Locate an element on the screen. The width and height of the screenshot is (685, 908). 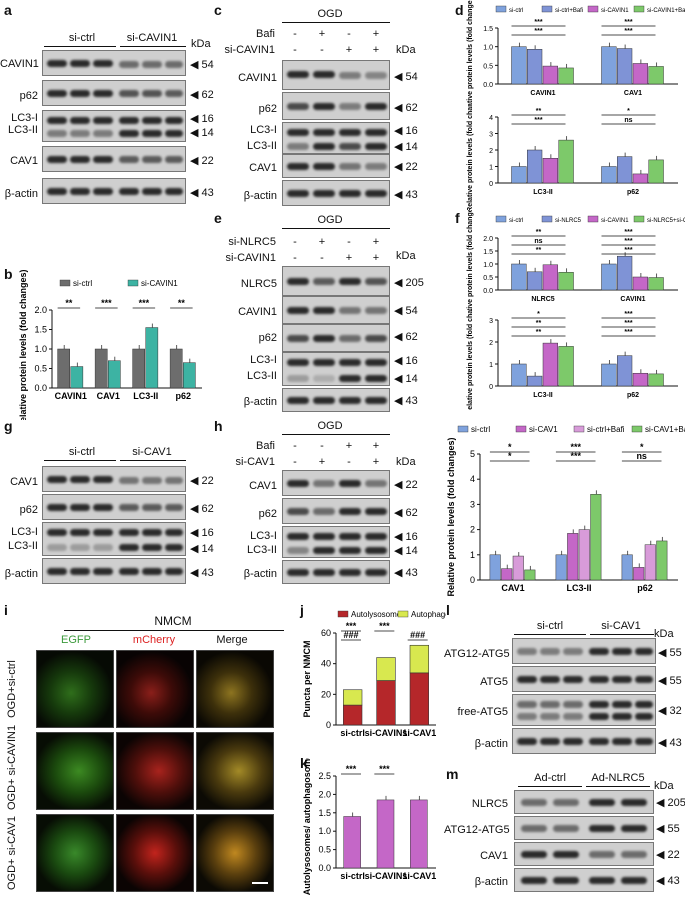
x-tick-label: p62 is located at coordinates (633, 395).